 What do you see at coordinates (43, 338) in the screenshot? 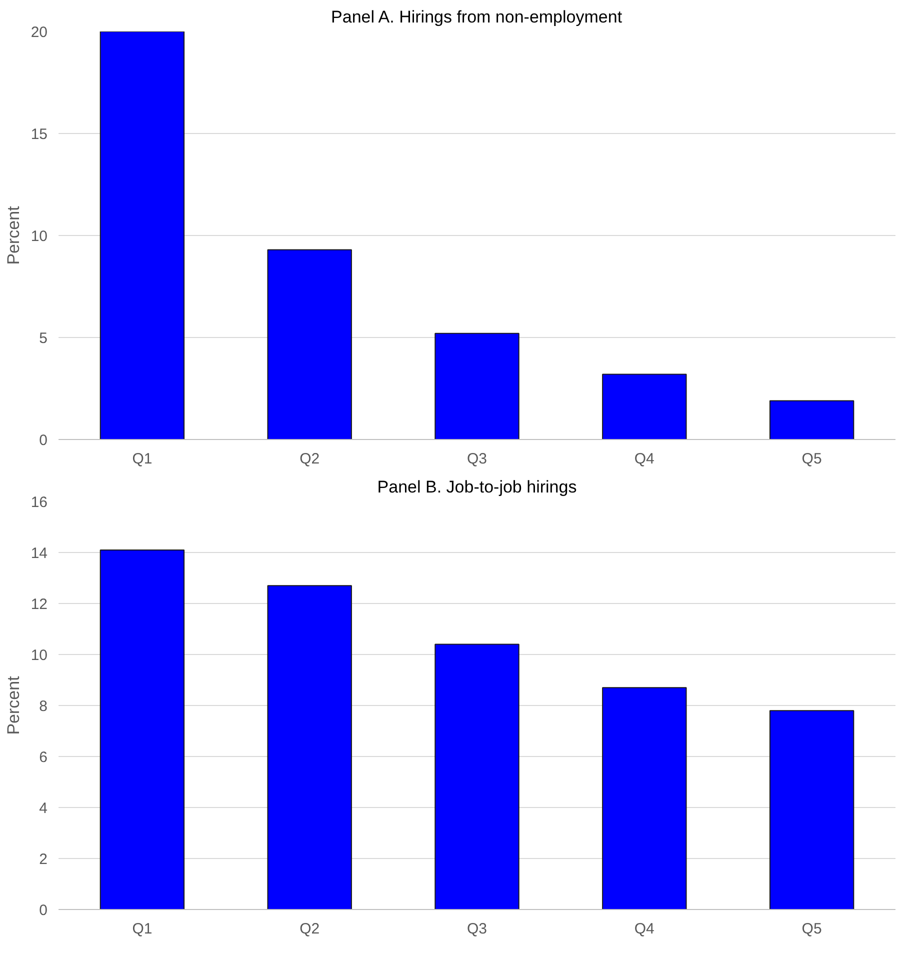
I see `y-tick-label: 5` at bounding box center [43, 338].